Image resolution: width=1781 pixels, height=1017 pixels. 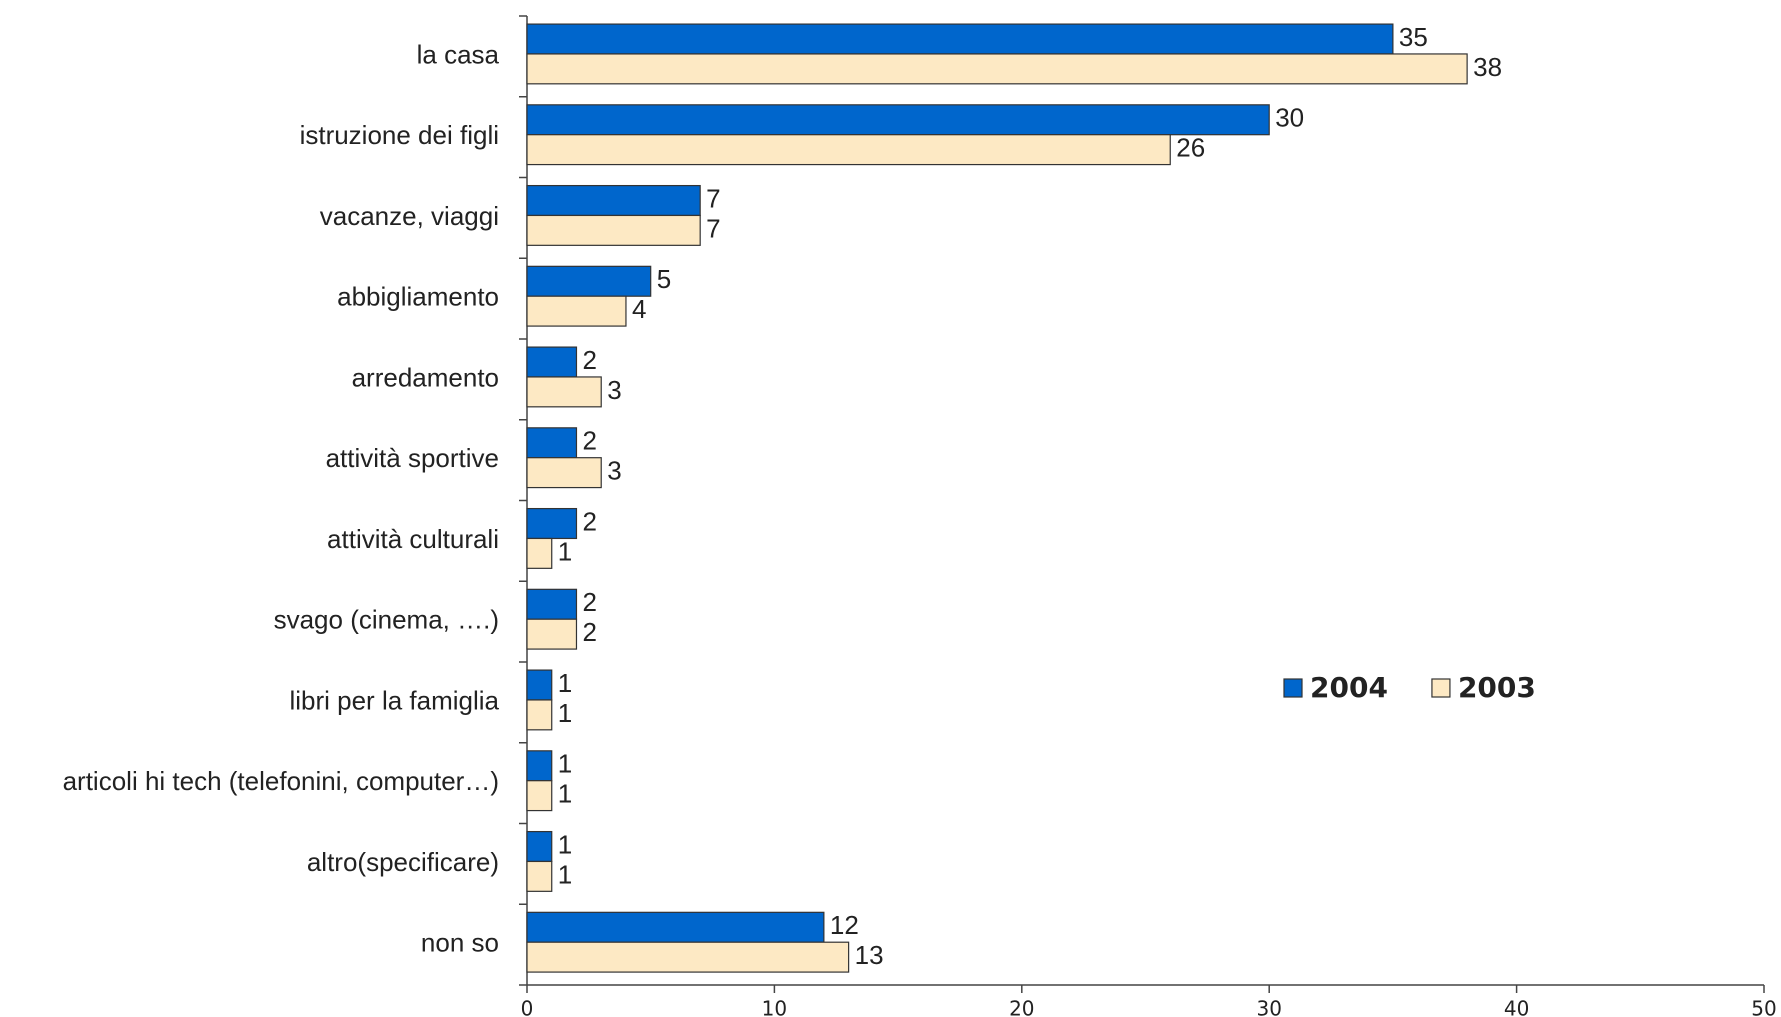 I want to click on category-label: abbigliamento, so click(x=418, y=297).